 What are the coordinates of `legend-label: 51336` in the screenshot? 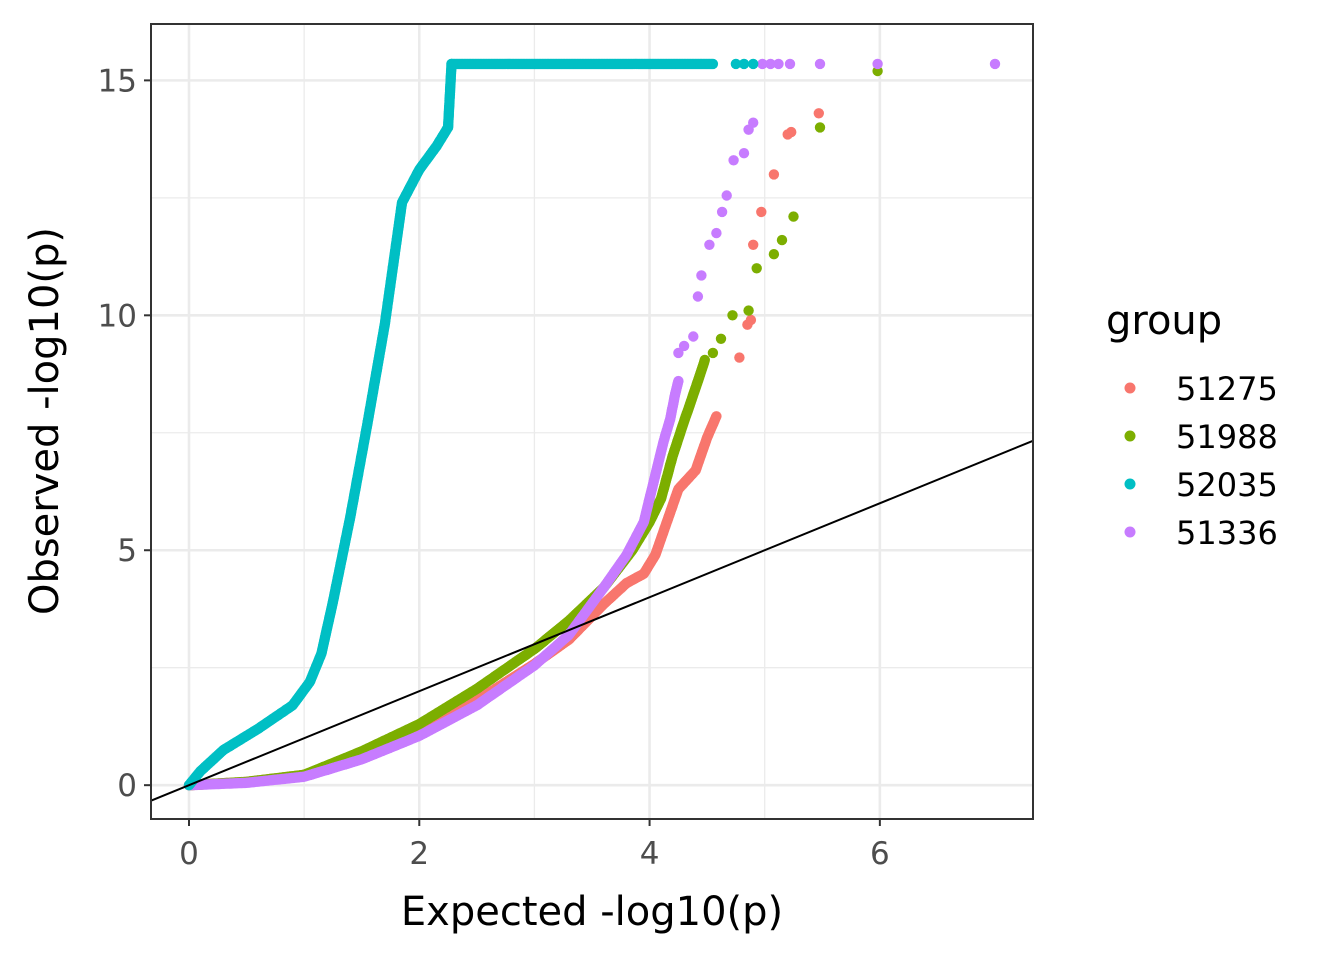 It's located at (1227, 533).